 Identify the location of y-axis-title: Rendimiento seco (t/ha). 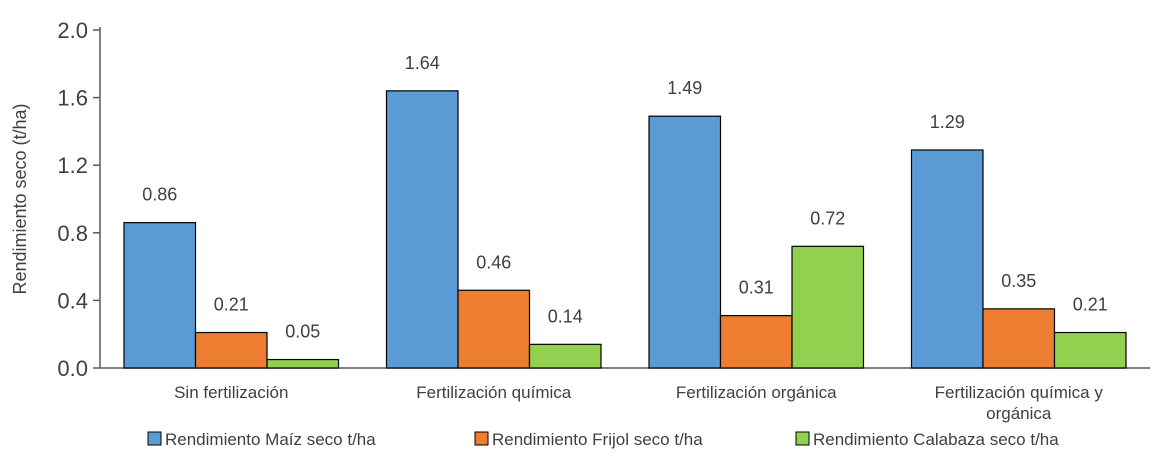
(20, 198).